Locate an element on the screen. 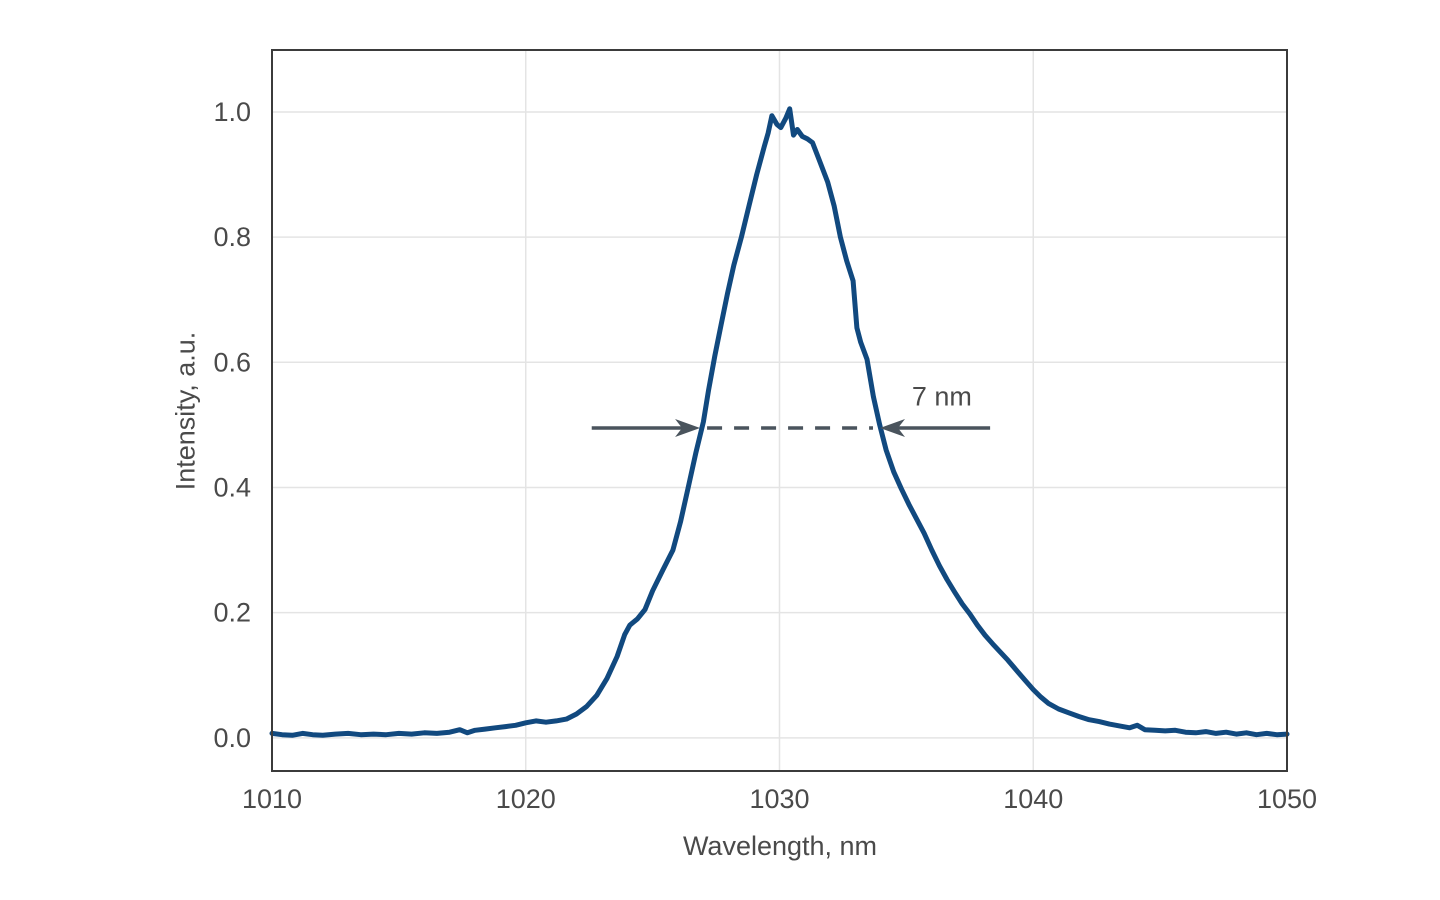 This screenshot has height=900, width=1440. x-tick-label: 1010 is located at coordinates (272, 799).